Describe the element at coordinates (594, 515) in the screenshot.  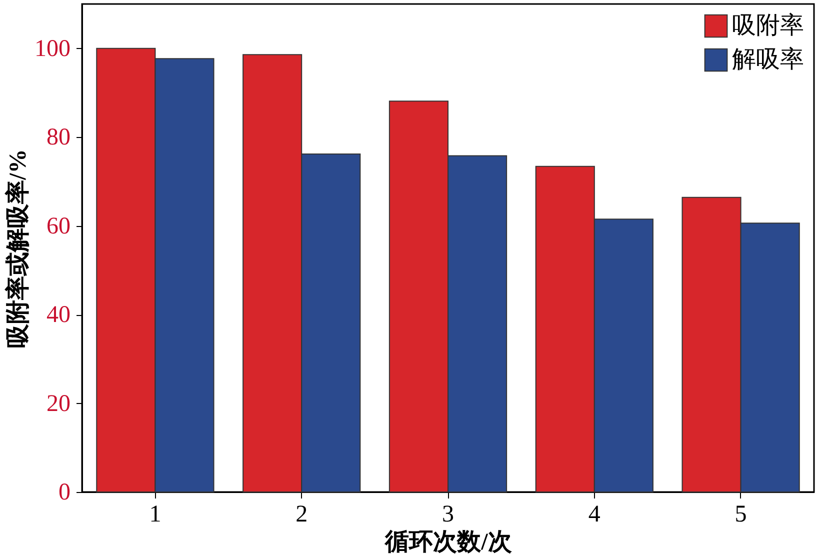
I see `x-tick-label: 4` at that location.